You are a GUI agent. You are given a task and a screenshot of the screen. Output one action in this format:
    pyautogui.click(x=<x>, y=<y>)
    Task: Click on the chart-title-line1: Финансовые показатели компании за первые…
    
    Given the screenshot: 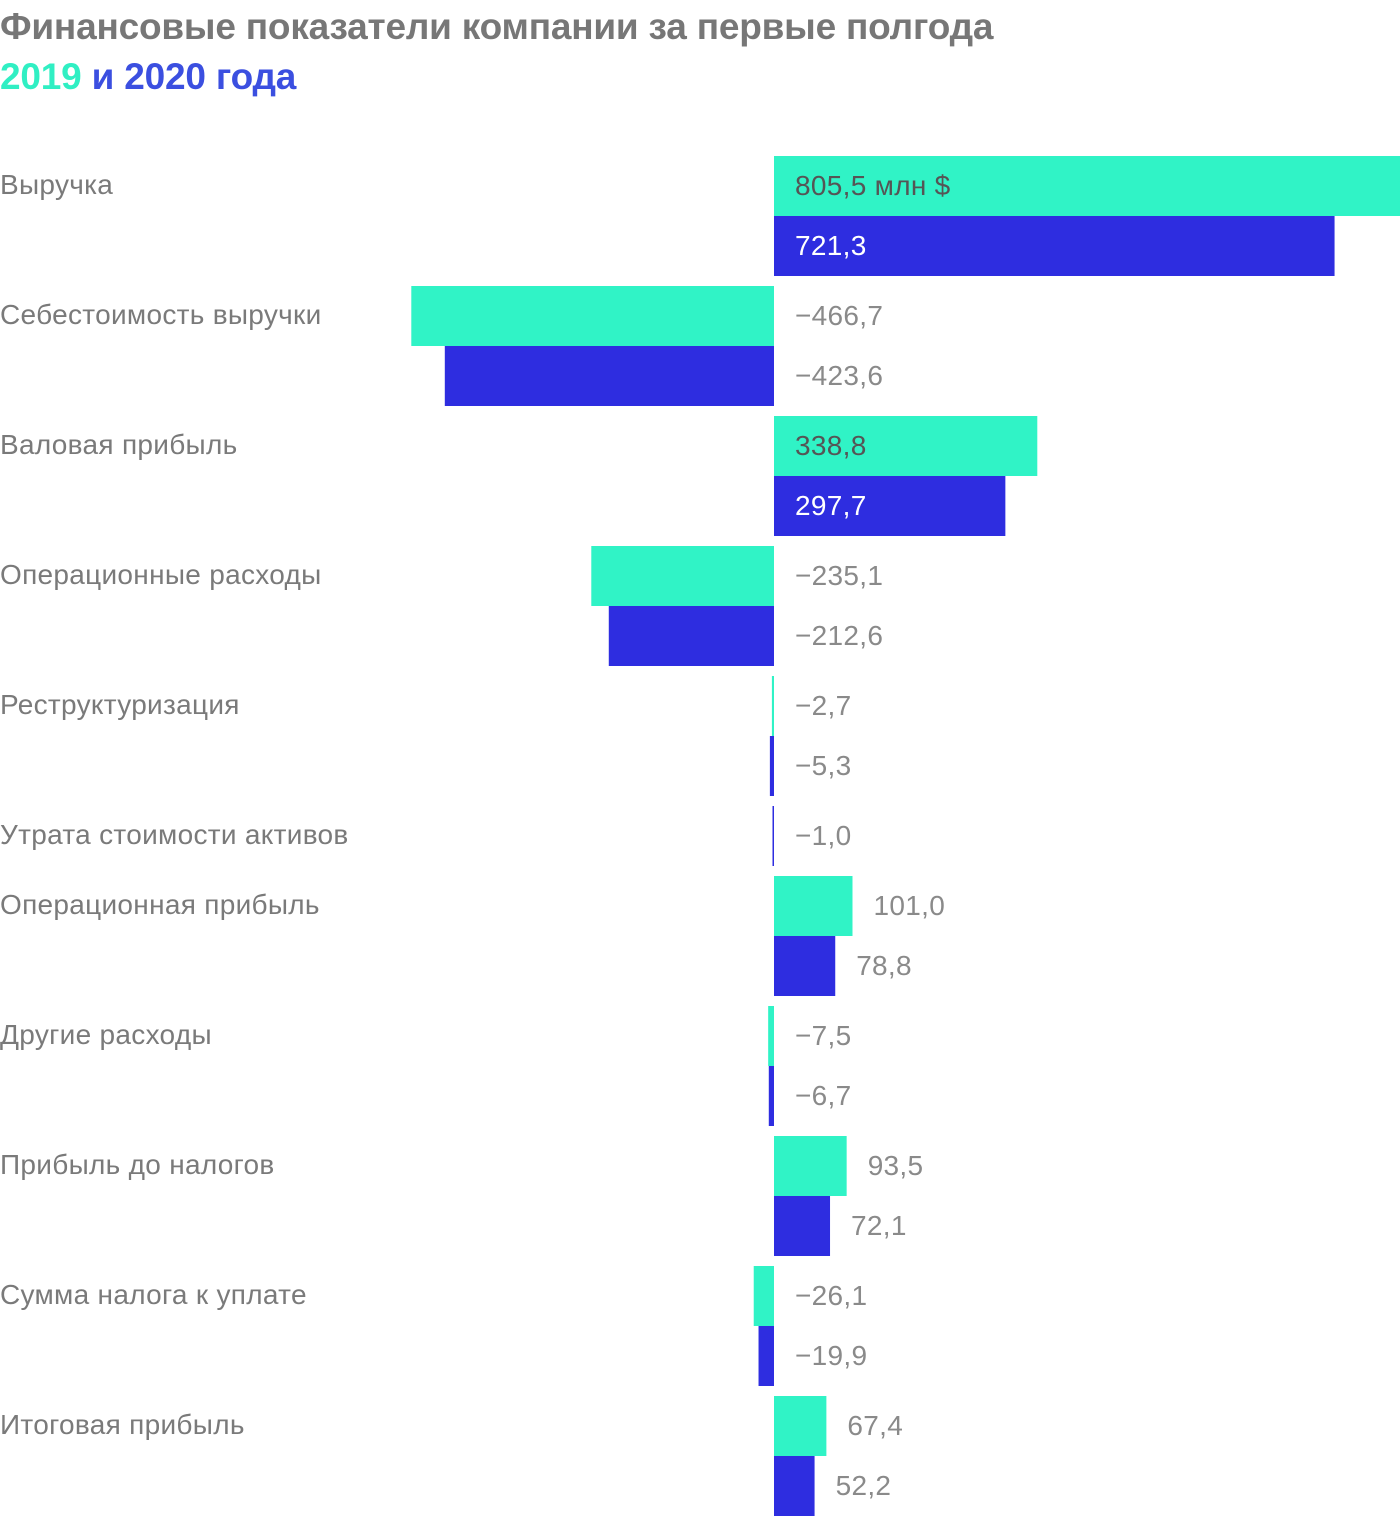 What is the action you would take?
    pyautogui.click(x=497, y=26)
    